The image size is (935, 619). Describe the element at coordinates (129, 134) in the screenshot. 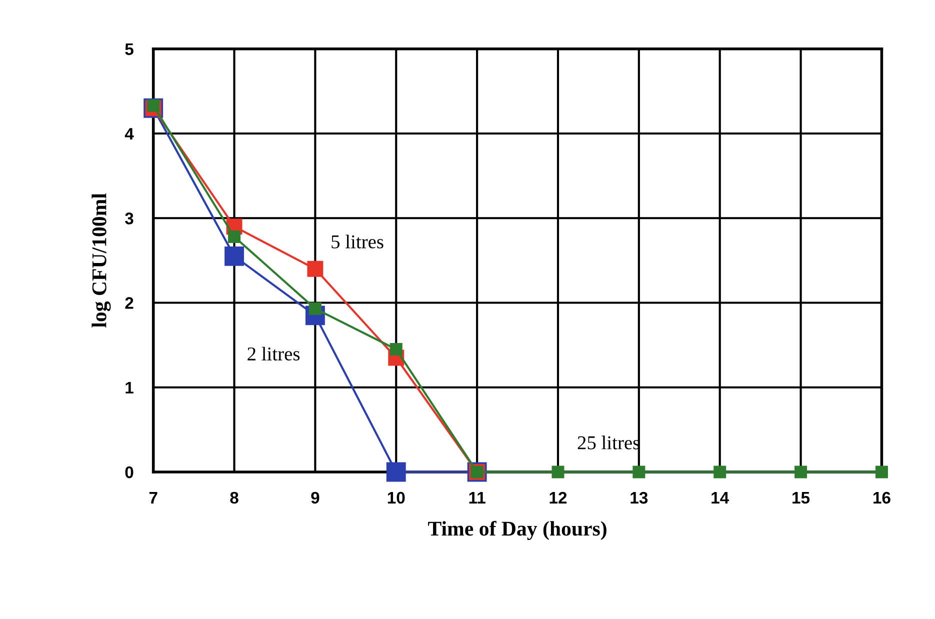

I see `y-tick-label: 4` at that location.